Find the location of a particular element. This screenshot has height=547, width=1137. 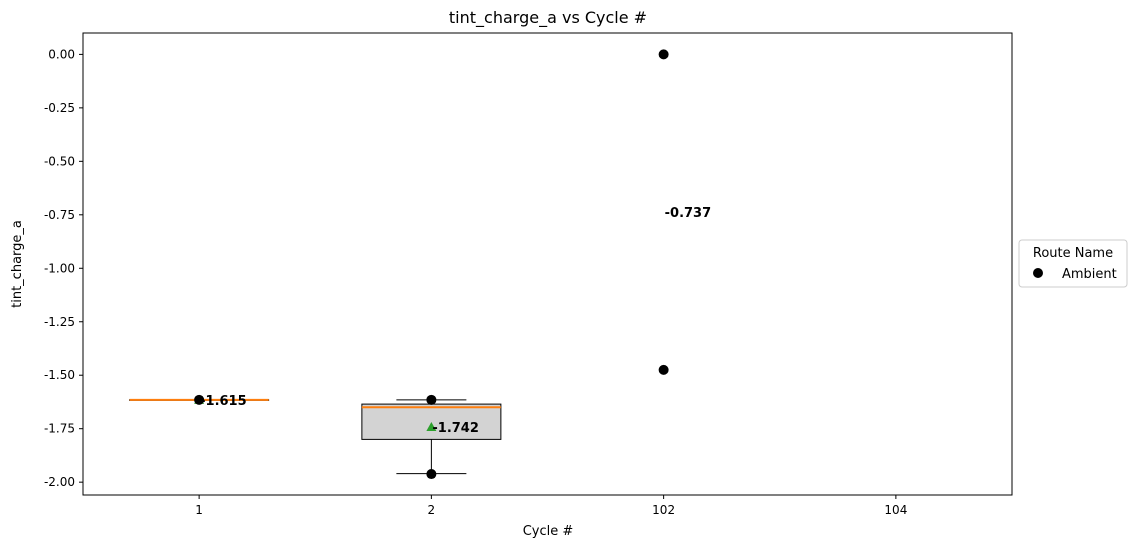

y-axis-label: tint_charge_a is located at coordinates (17, 264).